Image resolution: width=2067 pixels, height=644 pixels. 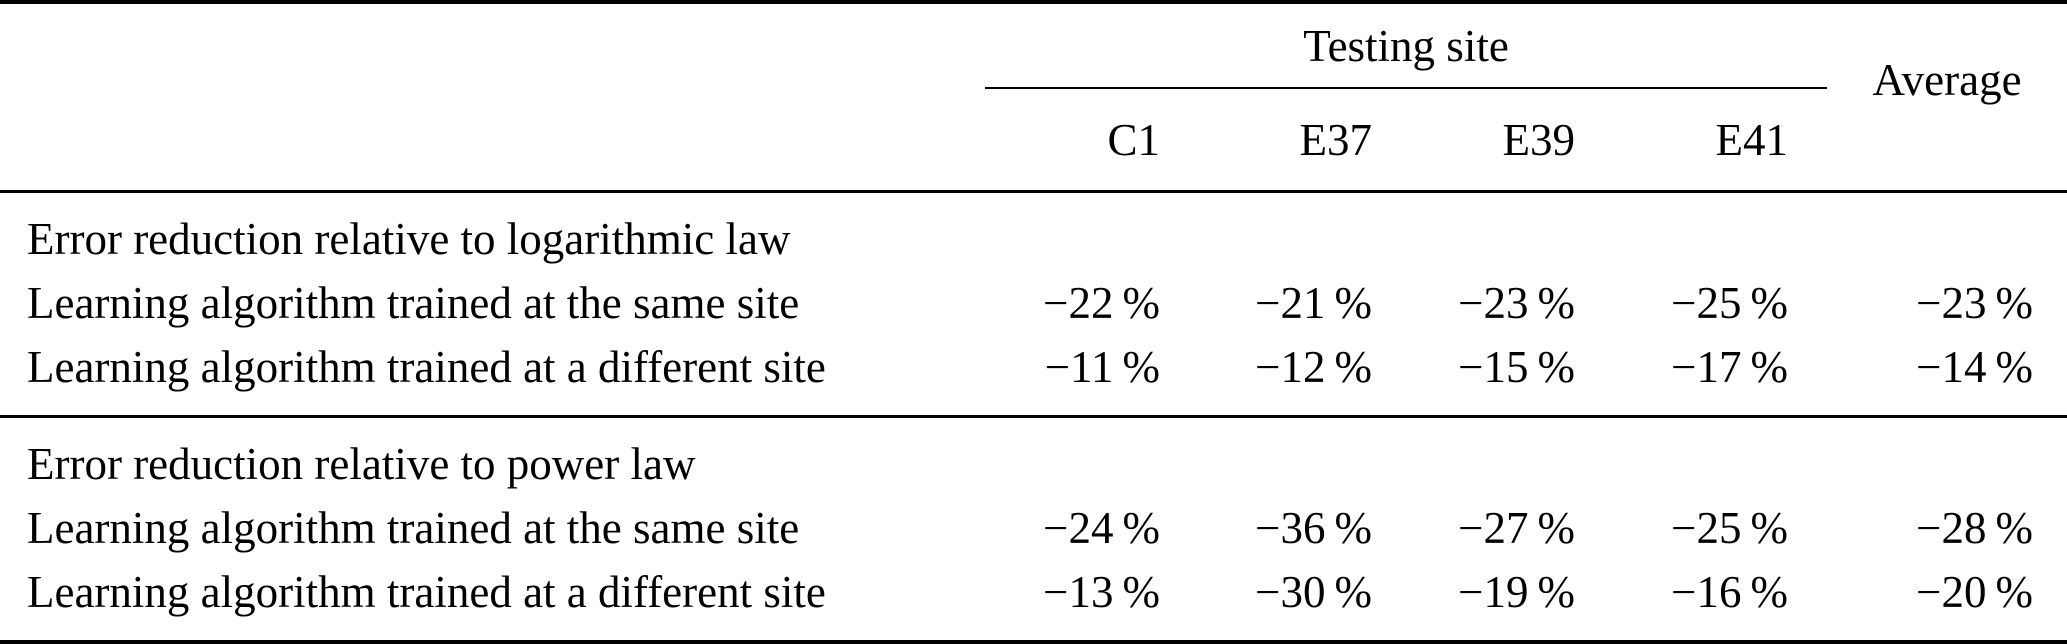 I want to click on value-cell-e39: −19 %, so click(x=1516, y=592).